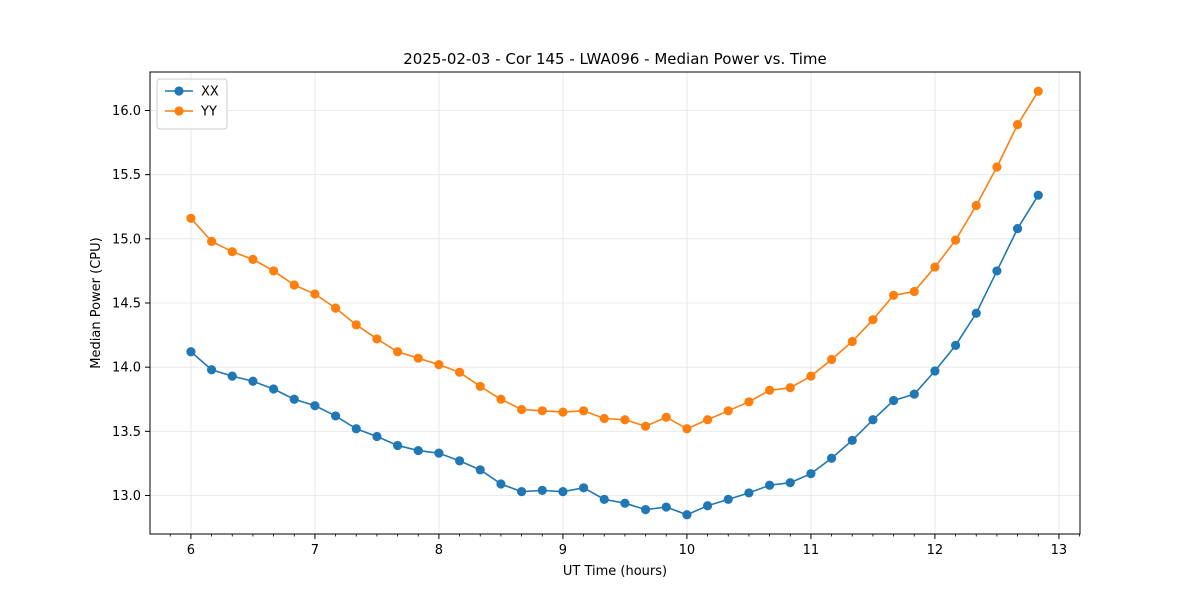 The image size is (1200, 600). Describe the element at coordinates (1059, 550) in the screenshot. I see `x-tick-label: 13` at that location.